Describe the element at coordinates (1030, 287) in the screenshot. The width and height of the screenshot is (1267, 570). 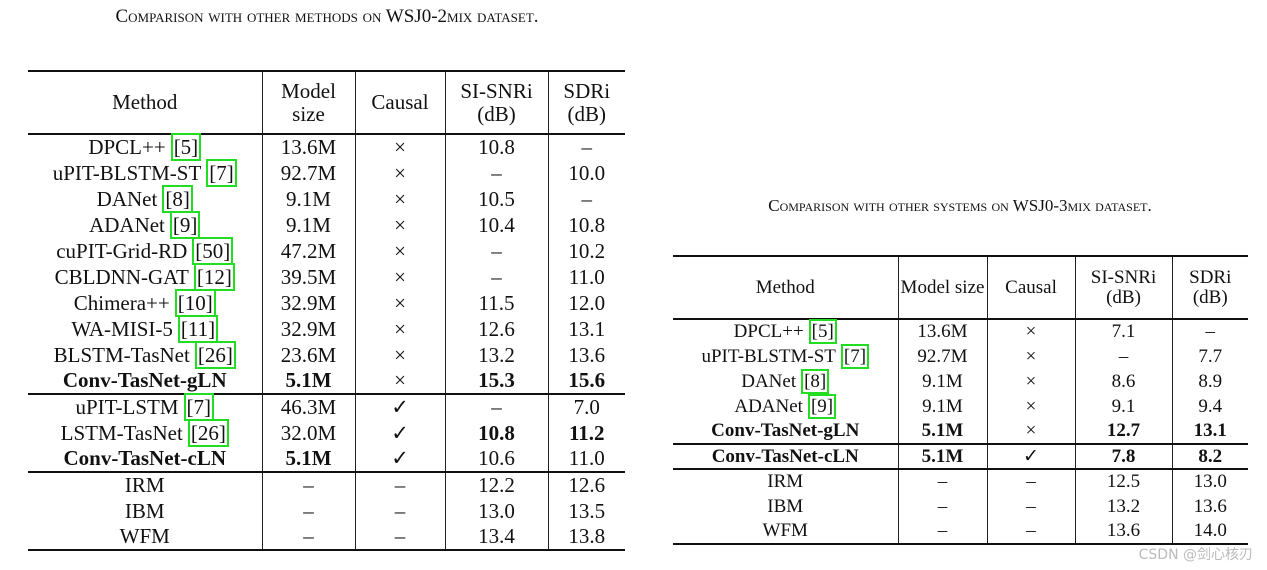
I see `header-cell: Causal` at that location.